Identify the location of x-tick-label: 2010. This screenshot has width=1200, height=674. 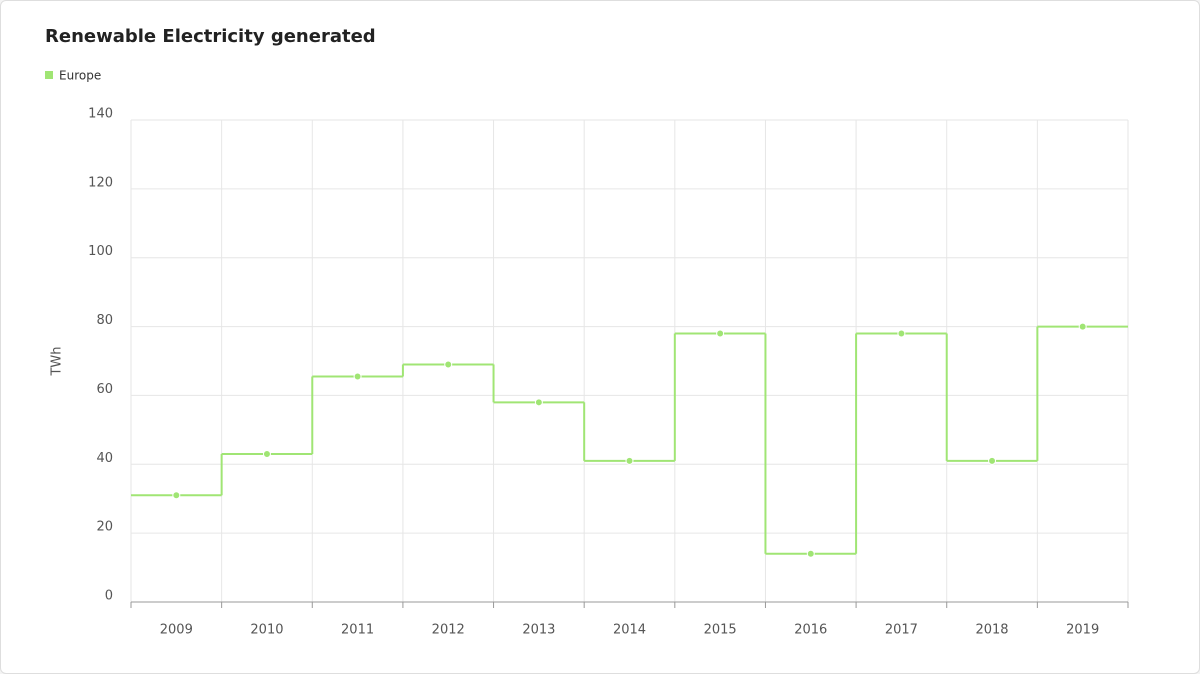
(266, 630).